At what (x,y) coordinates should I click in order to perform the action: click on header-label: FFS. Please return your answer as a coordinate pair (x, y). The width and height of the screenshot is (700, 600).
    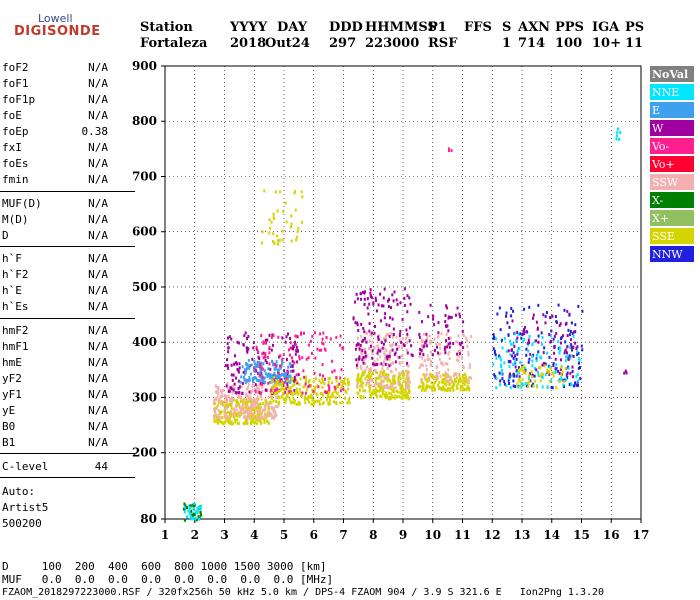
    Looking at the image, I should click on (478, 27).